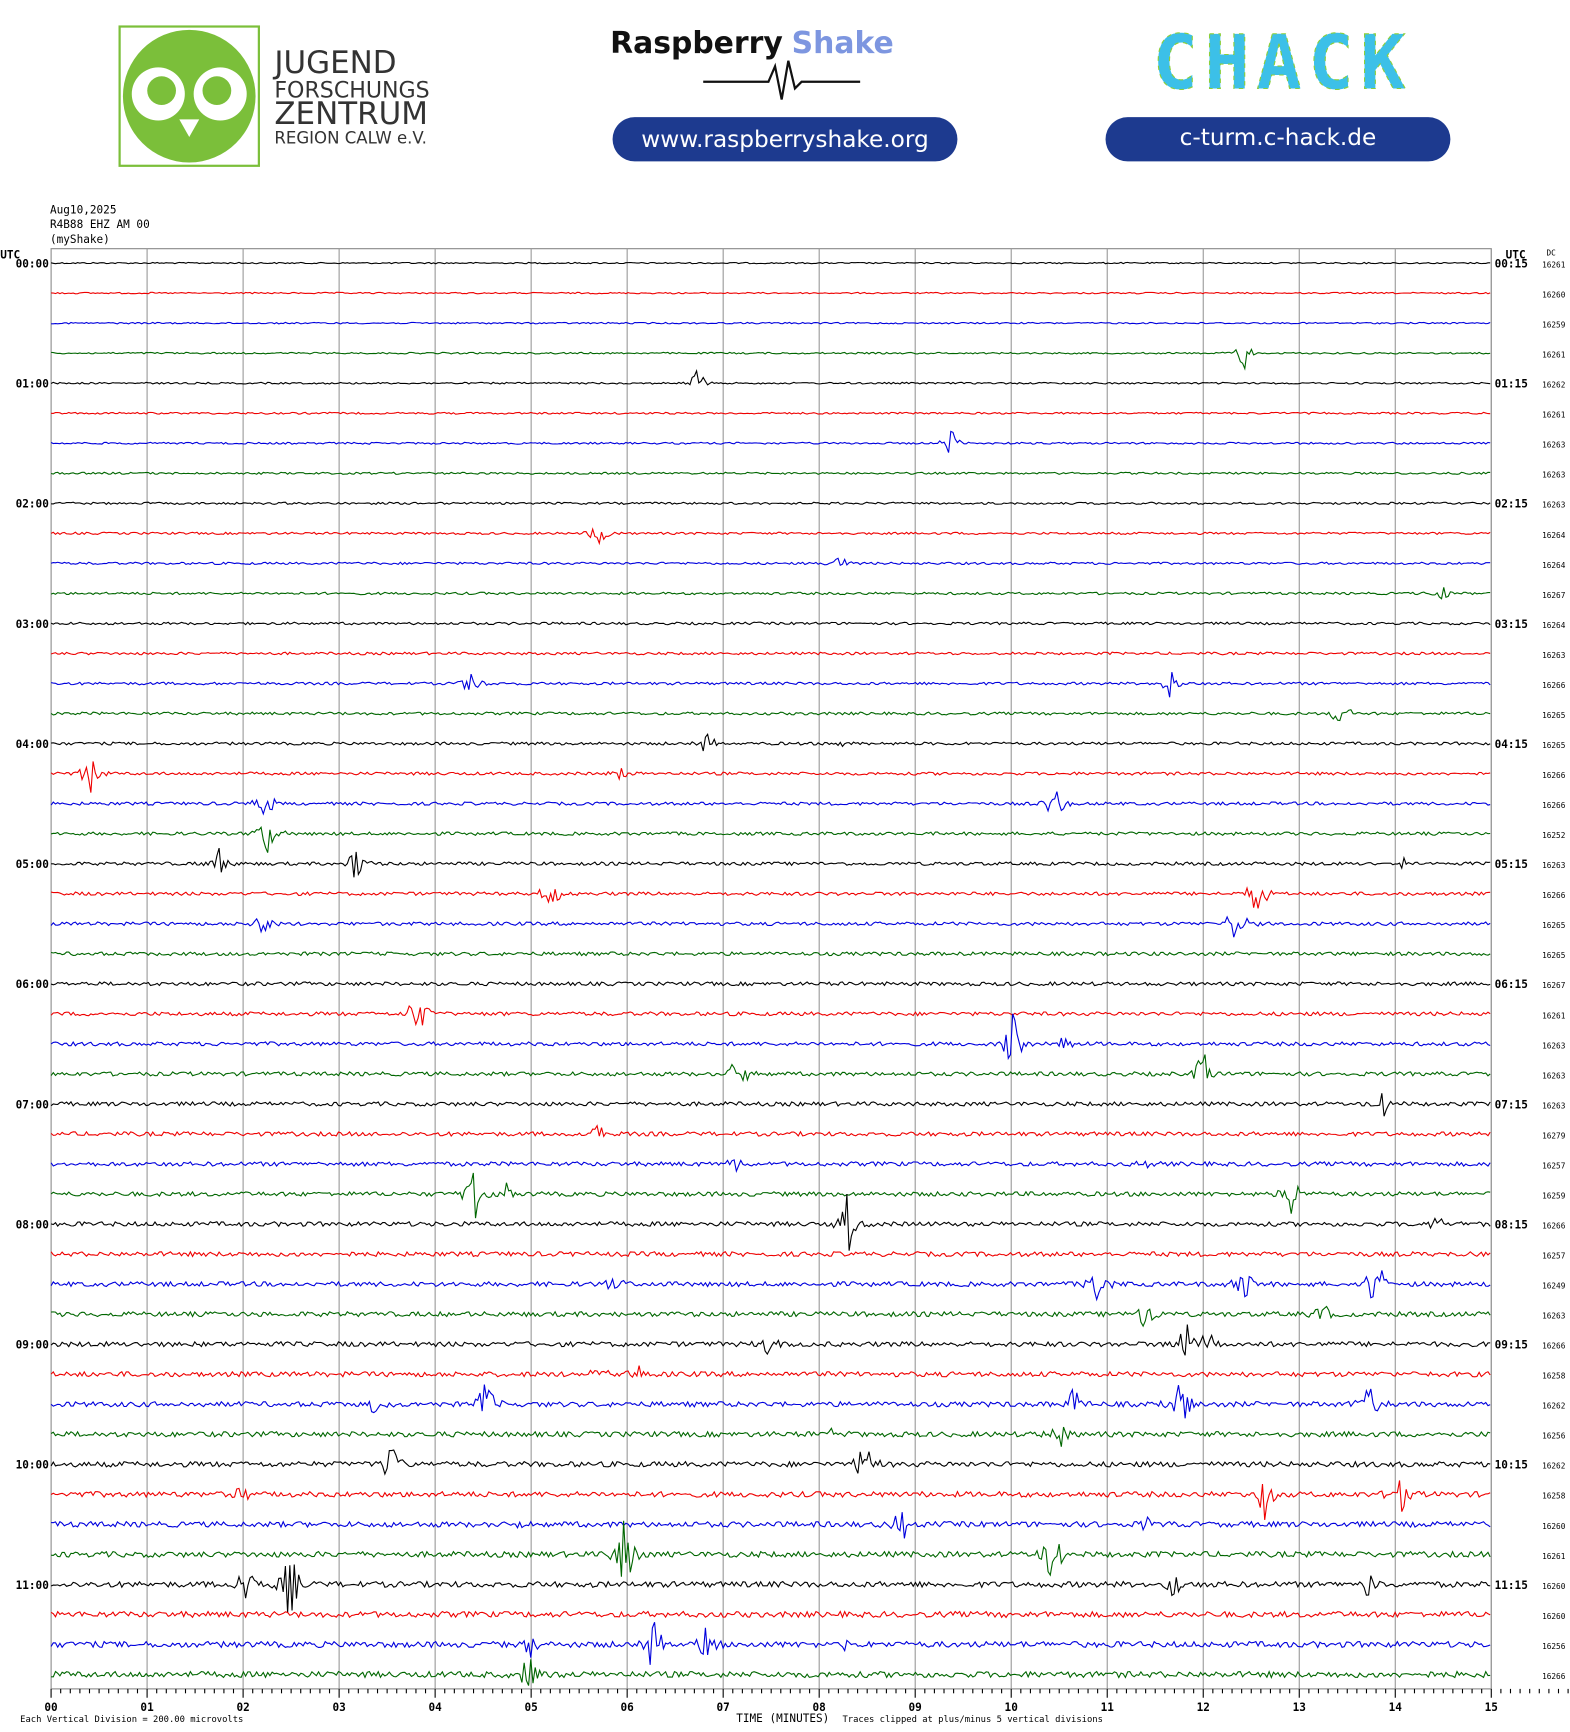  I want to click on x-tick-label: 15, so click(1491, 1707).